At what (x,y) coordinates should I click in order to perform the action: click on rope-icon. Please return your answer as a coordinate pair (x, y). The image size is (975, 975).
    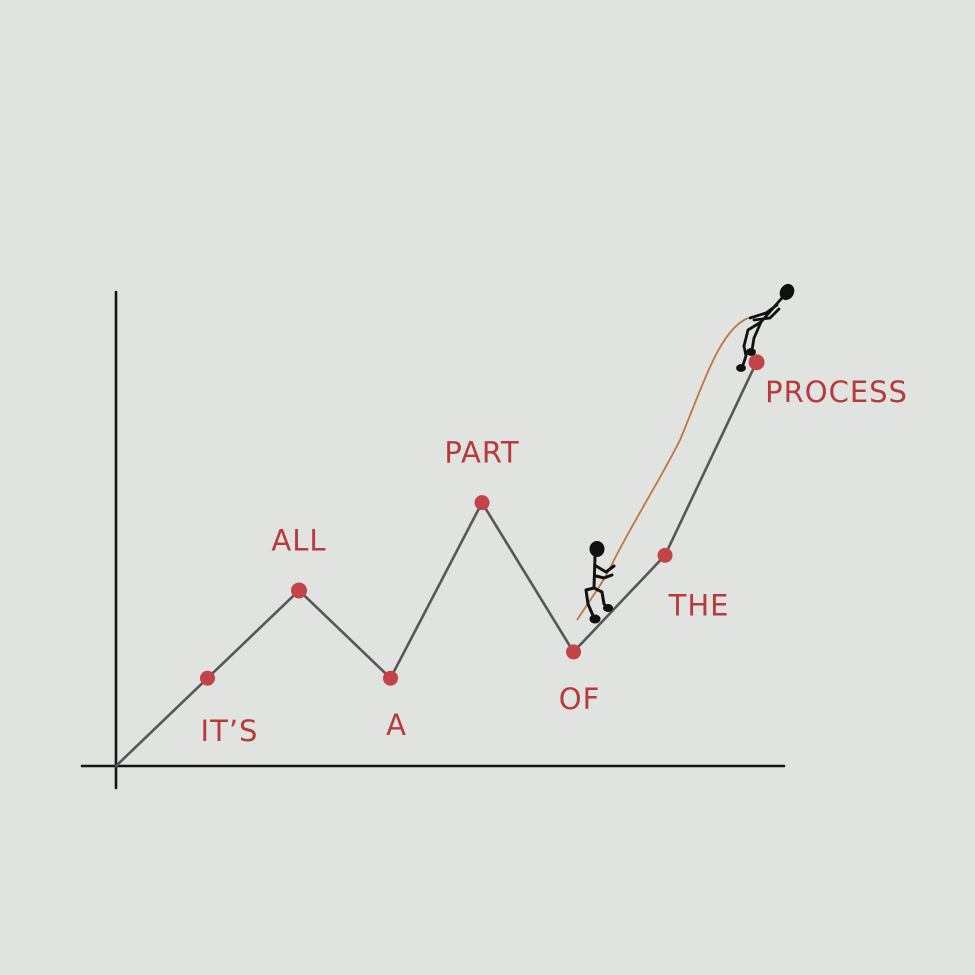
    Looking at the image, I should click on (662, 469).